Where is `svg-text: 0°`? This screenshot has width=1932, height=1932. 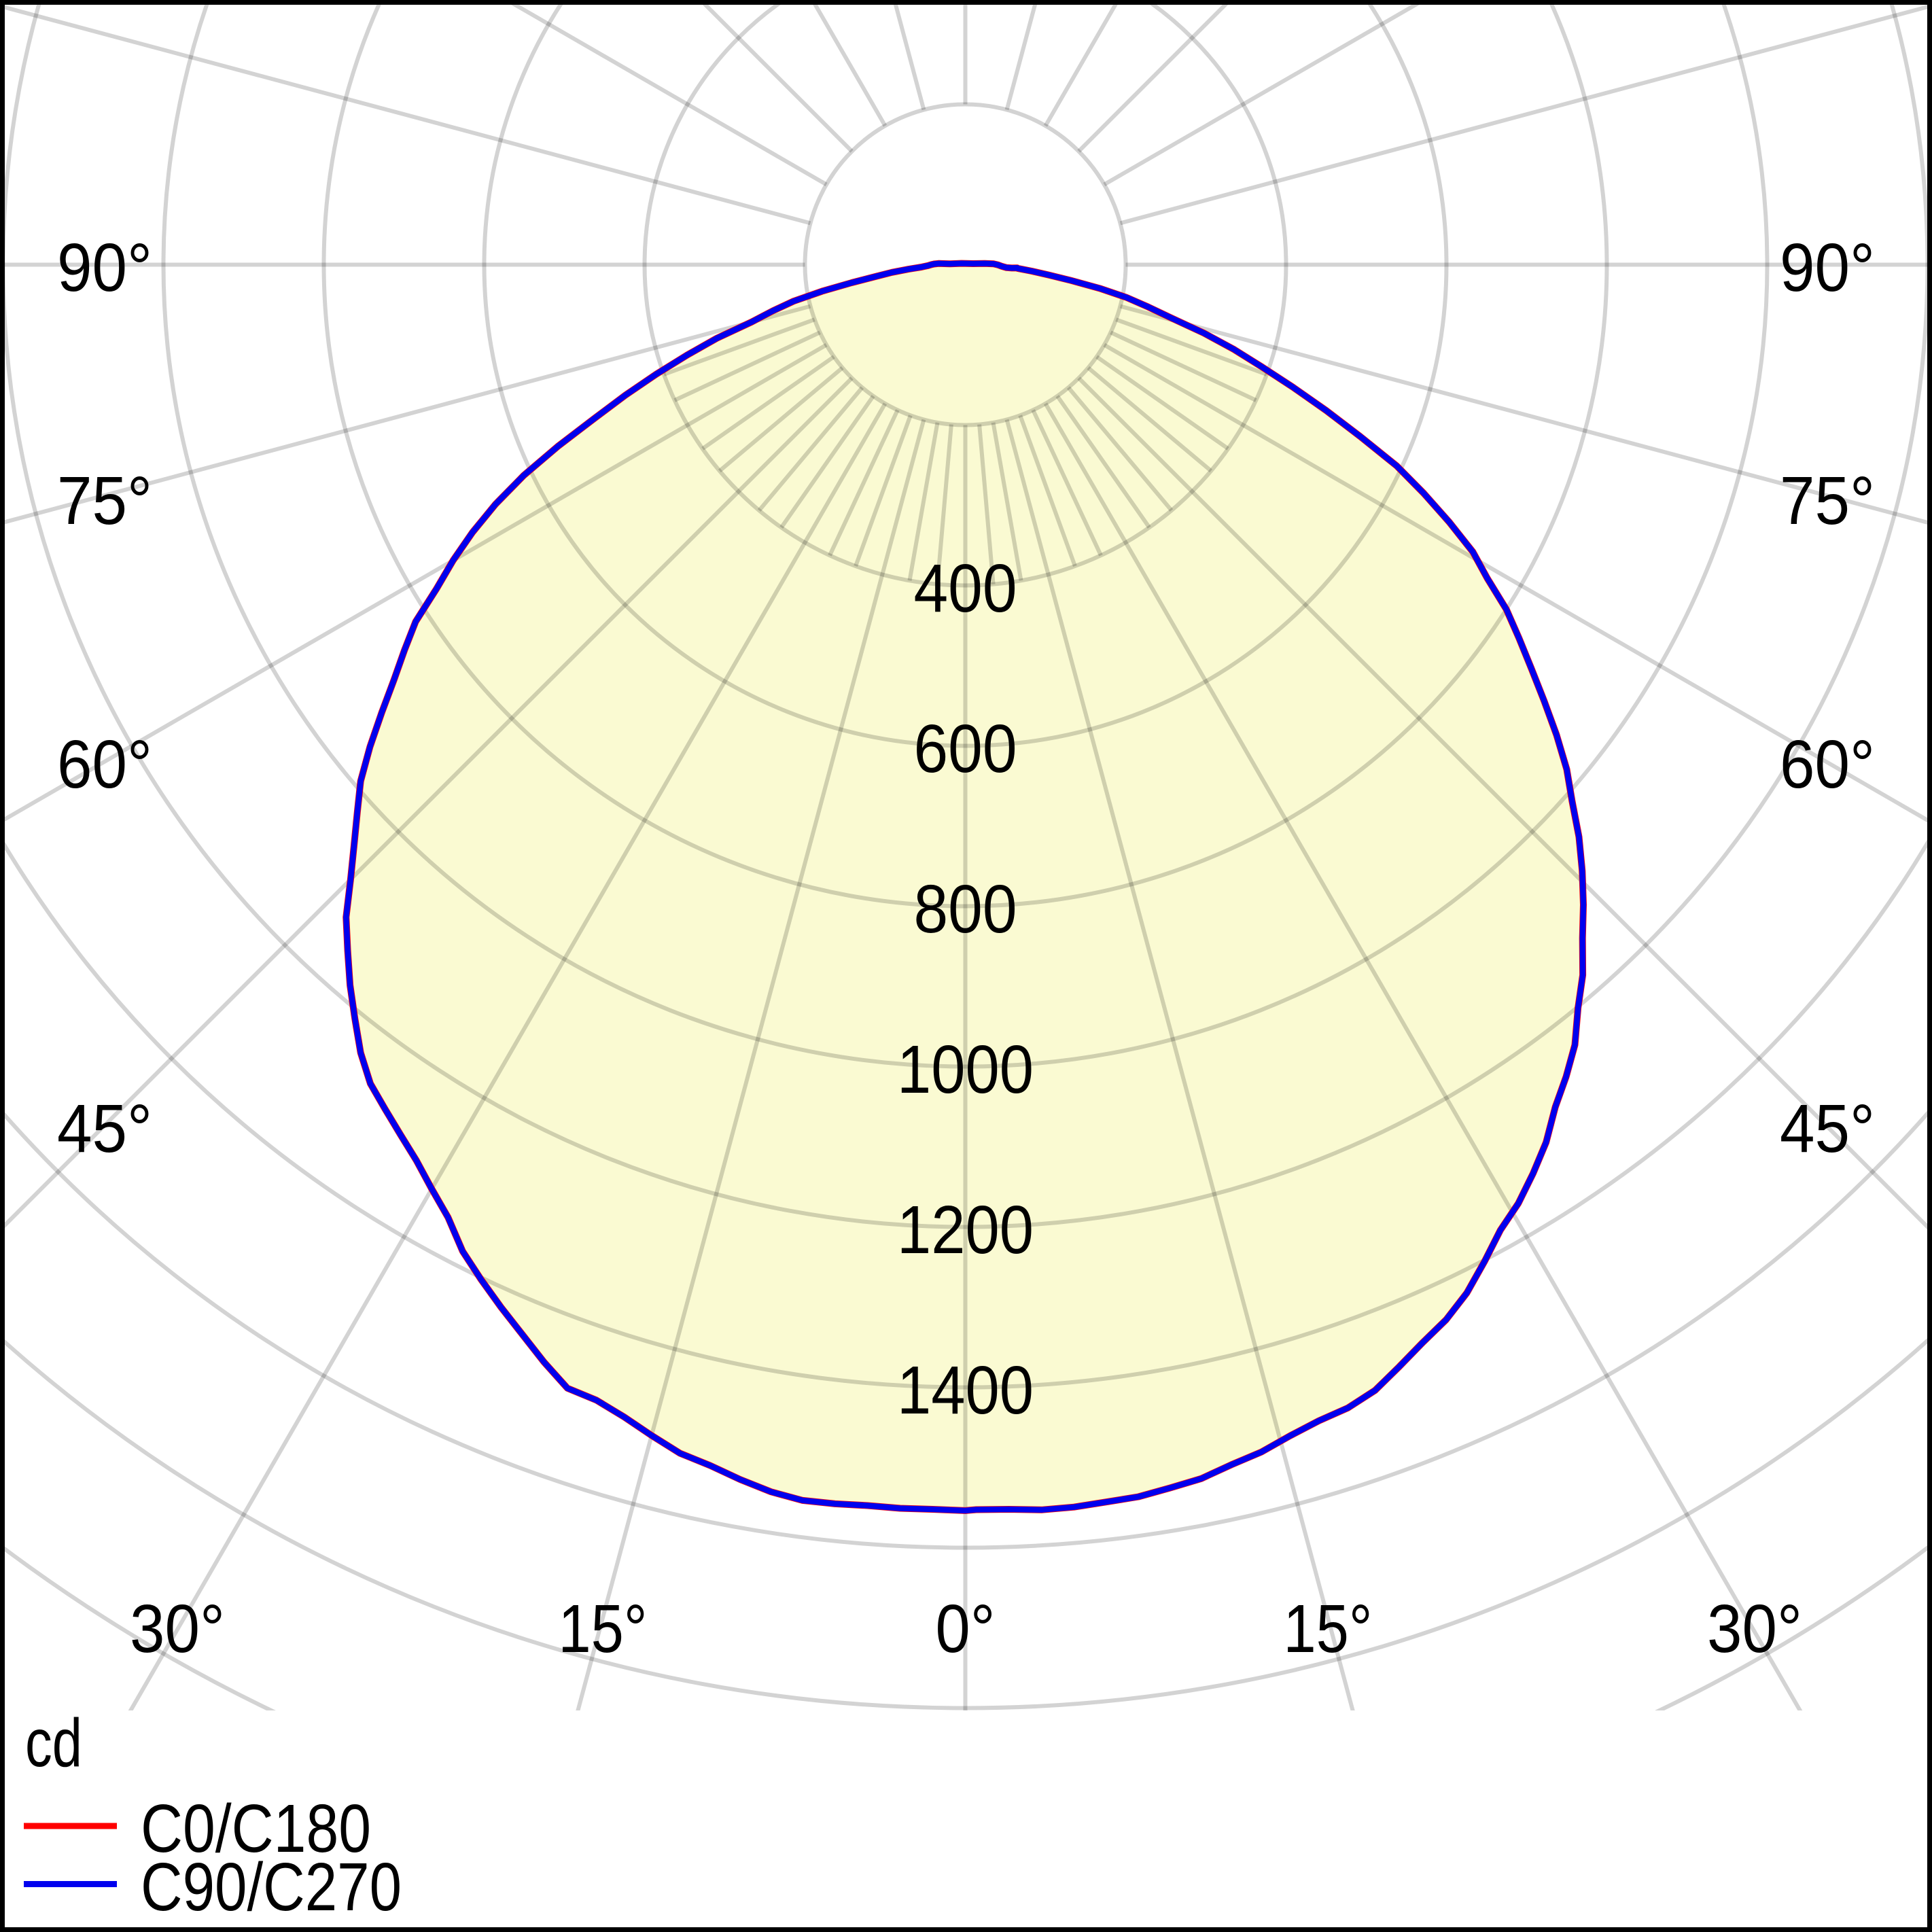 svg-text: 0° is located at coordinates (966, 1629).